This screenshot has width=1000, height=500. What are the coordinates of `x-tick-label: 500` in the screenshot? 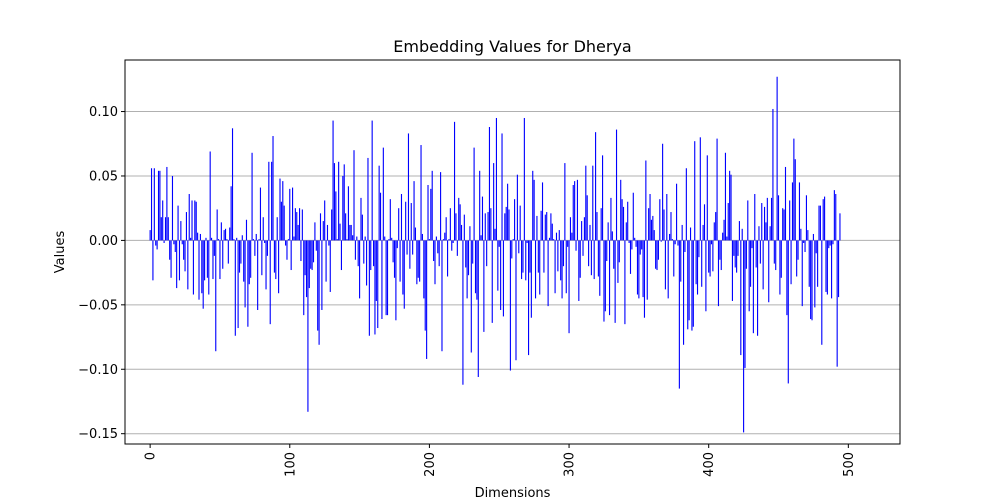 It's located at (849, 464).